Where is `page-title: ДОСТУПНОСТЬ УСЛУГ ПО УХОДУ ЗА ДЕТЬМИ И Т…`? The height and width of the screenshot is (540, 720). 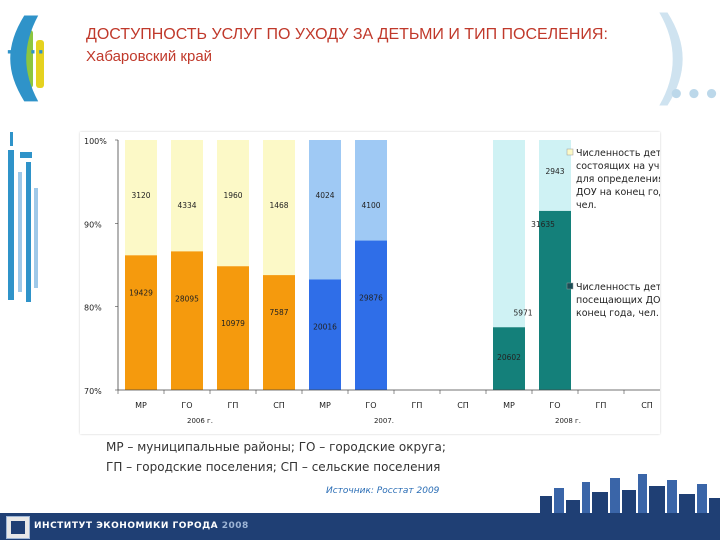 page-title: ДОСТУПНОСТЬ УСЛУГ ПО УХОДУ ЗА ДЕТЬМИ И Т… is located at coordinates (347, 34).